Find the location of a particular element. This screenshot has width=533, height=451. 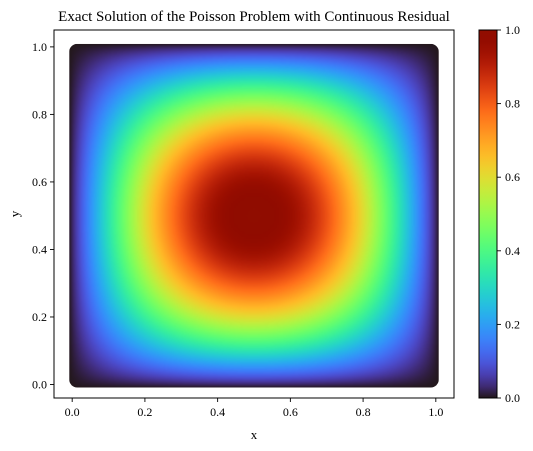

x-axis-label: x is located at coordinates (254, 434).